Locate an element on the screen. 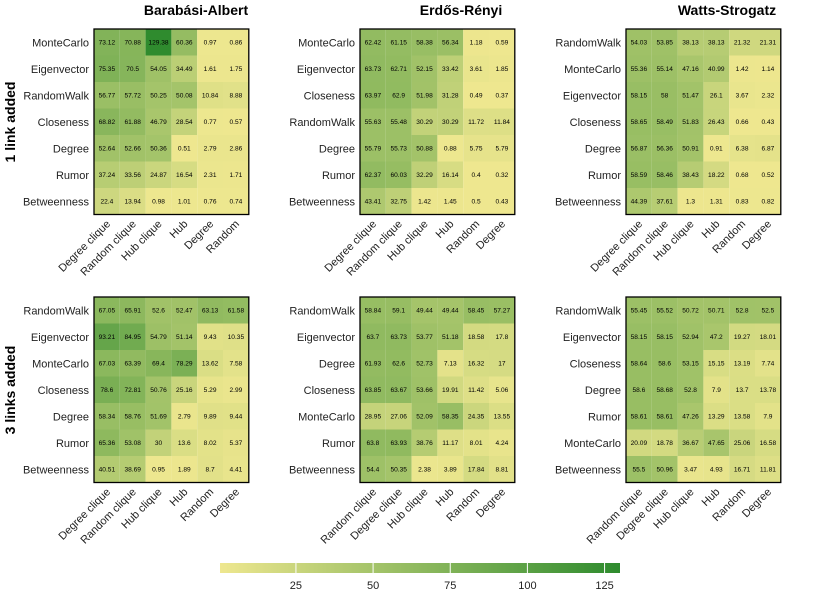 The height and width of the screenshot is (602, 830). cell-value-label: 55.14 is located at coordinates (664, 69).